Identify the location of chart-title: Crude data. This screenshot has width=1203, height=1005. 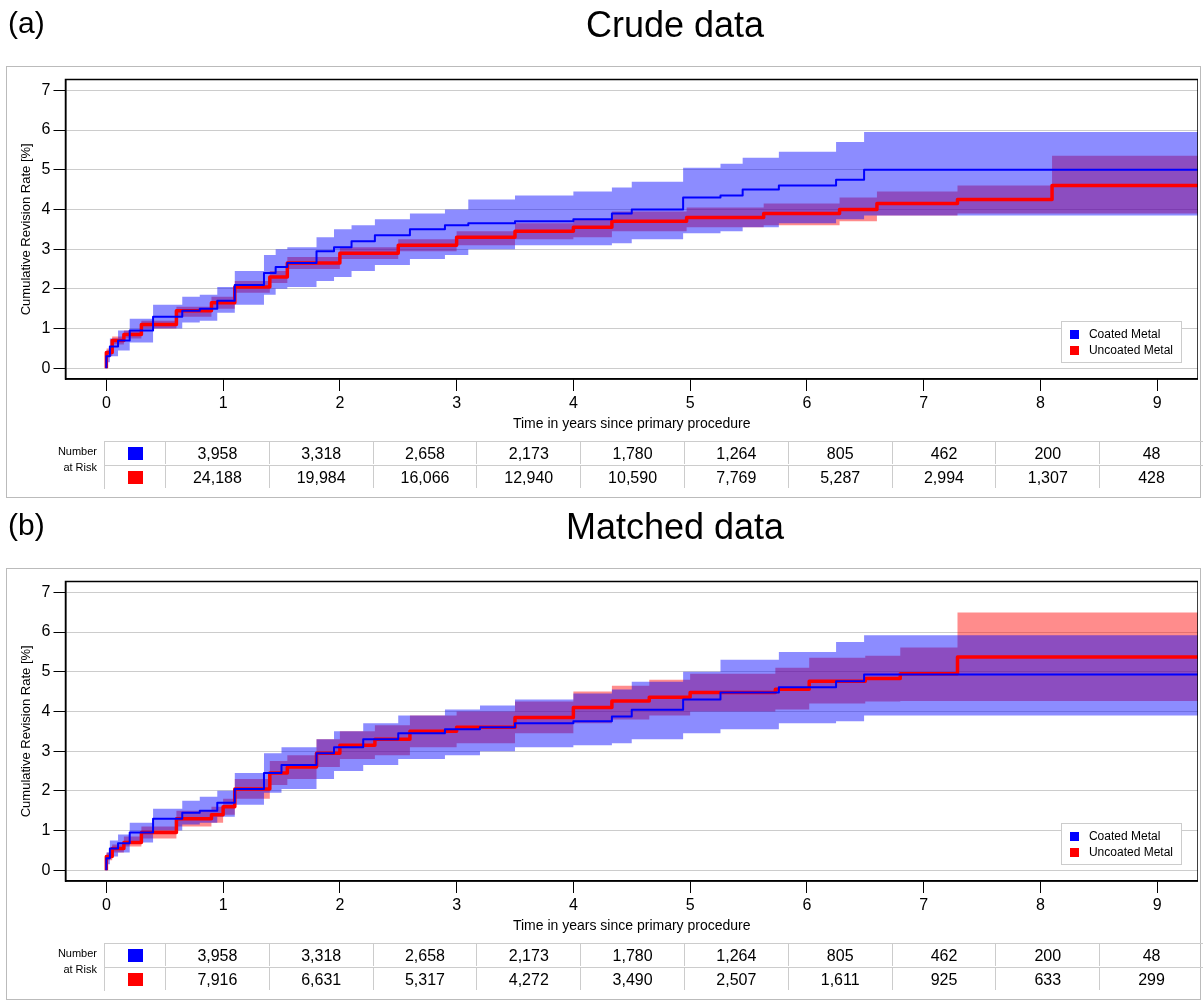
(675, 25).